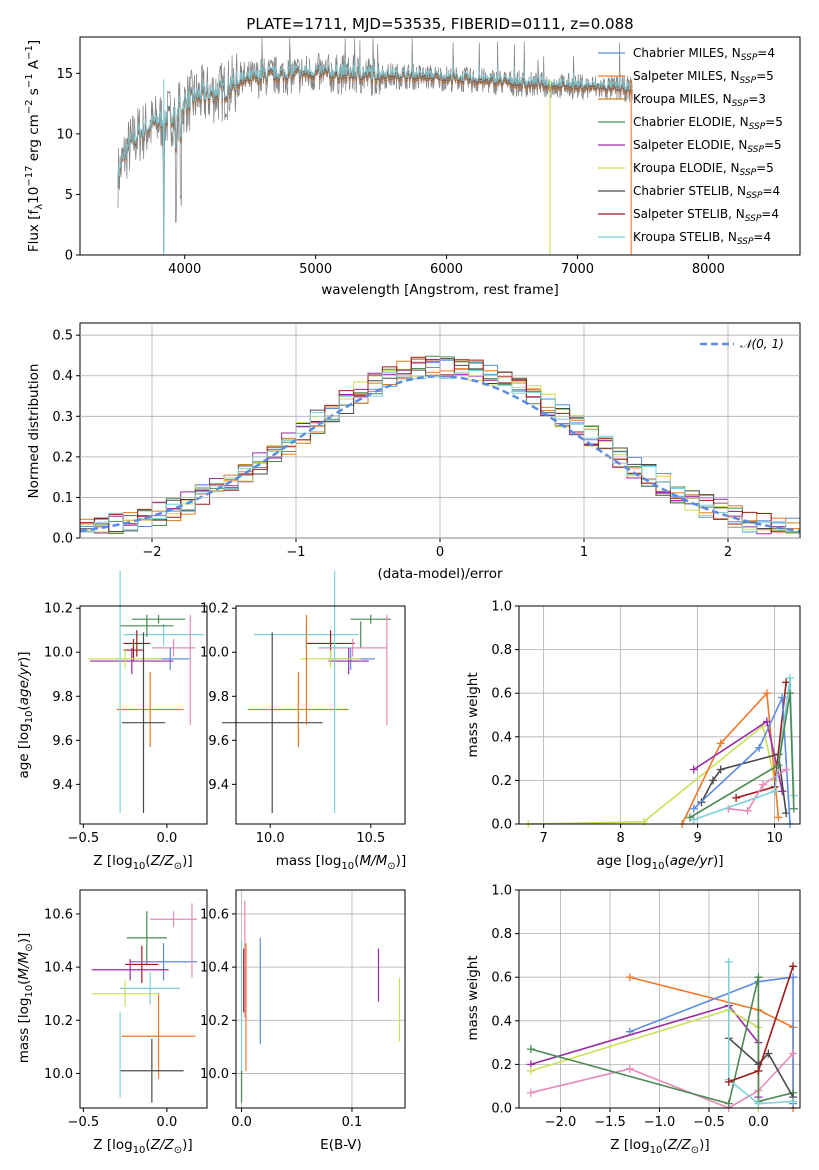 This screenshot has height=1170, width=819. Describe the element at coordinates (501, 694) in the screenshot. I see `y-tick-label: 0.6` at that location.